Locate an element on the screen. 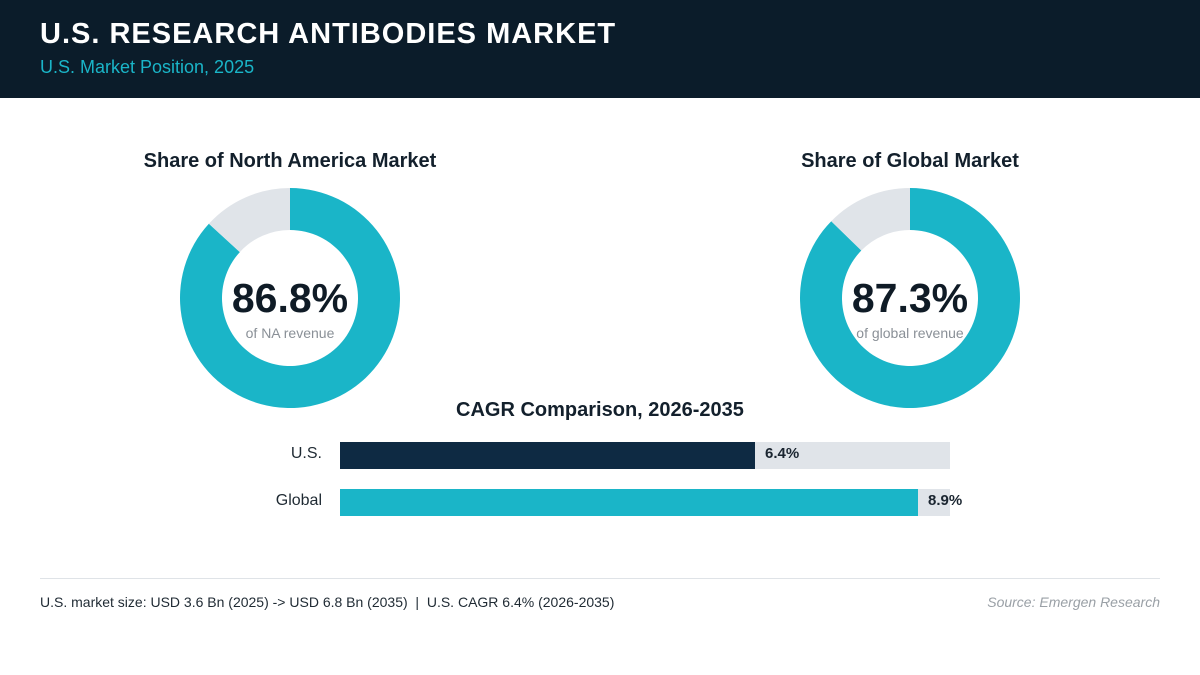 This screenshot has width=1200, height=675. bar-row-global: Global 8.9% is located at coordinates (600, 502).